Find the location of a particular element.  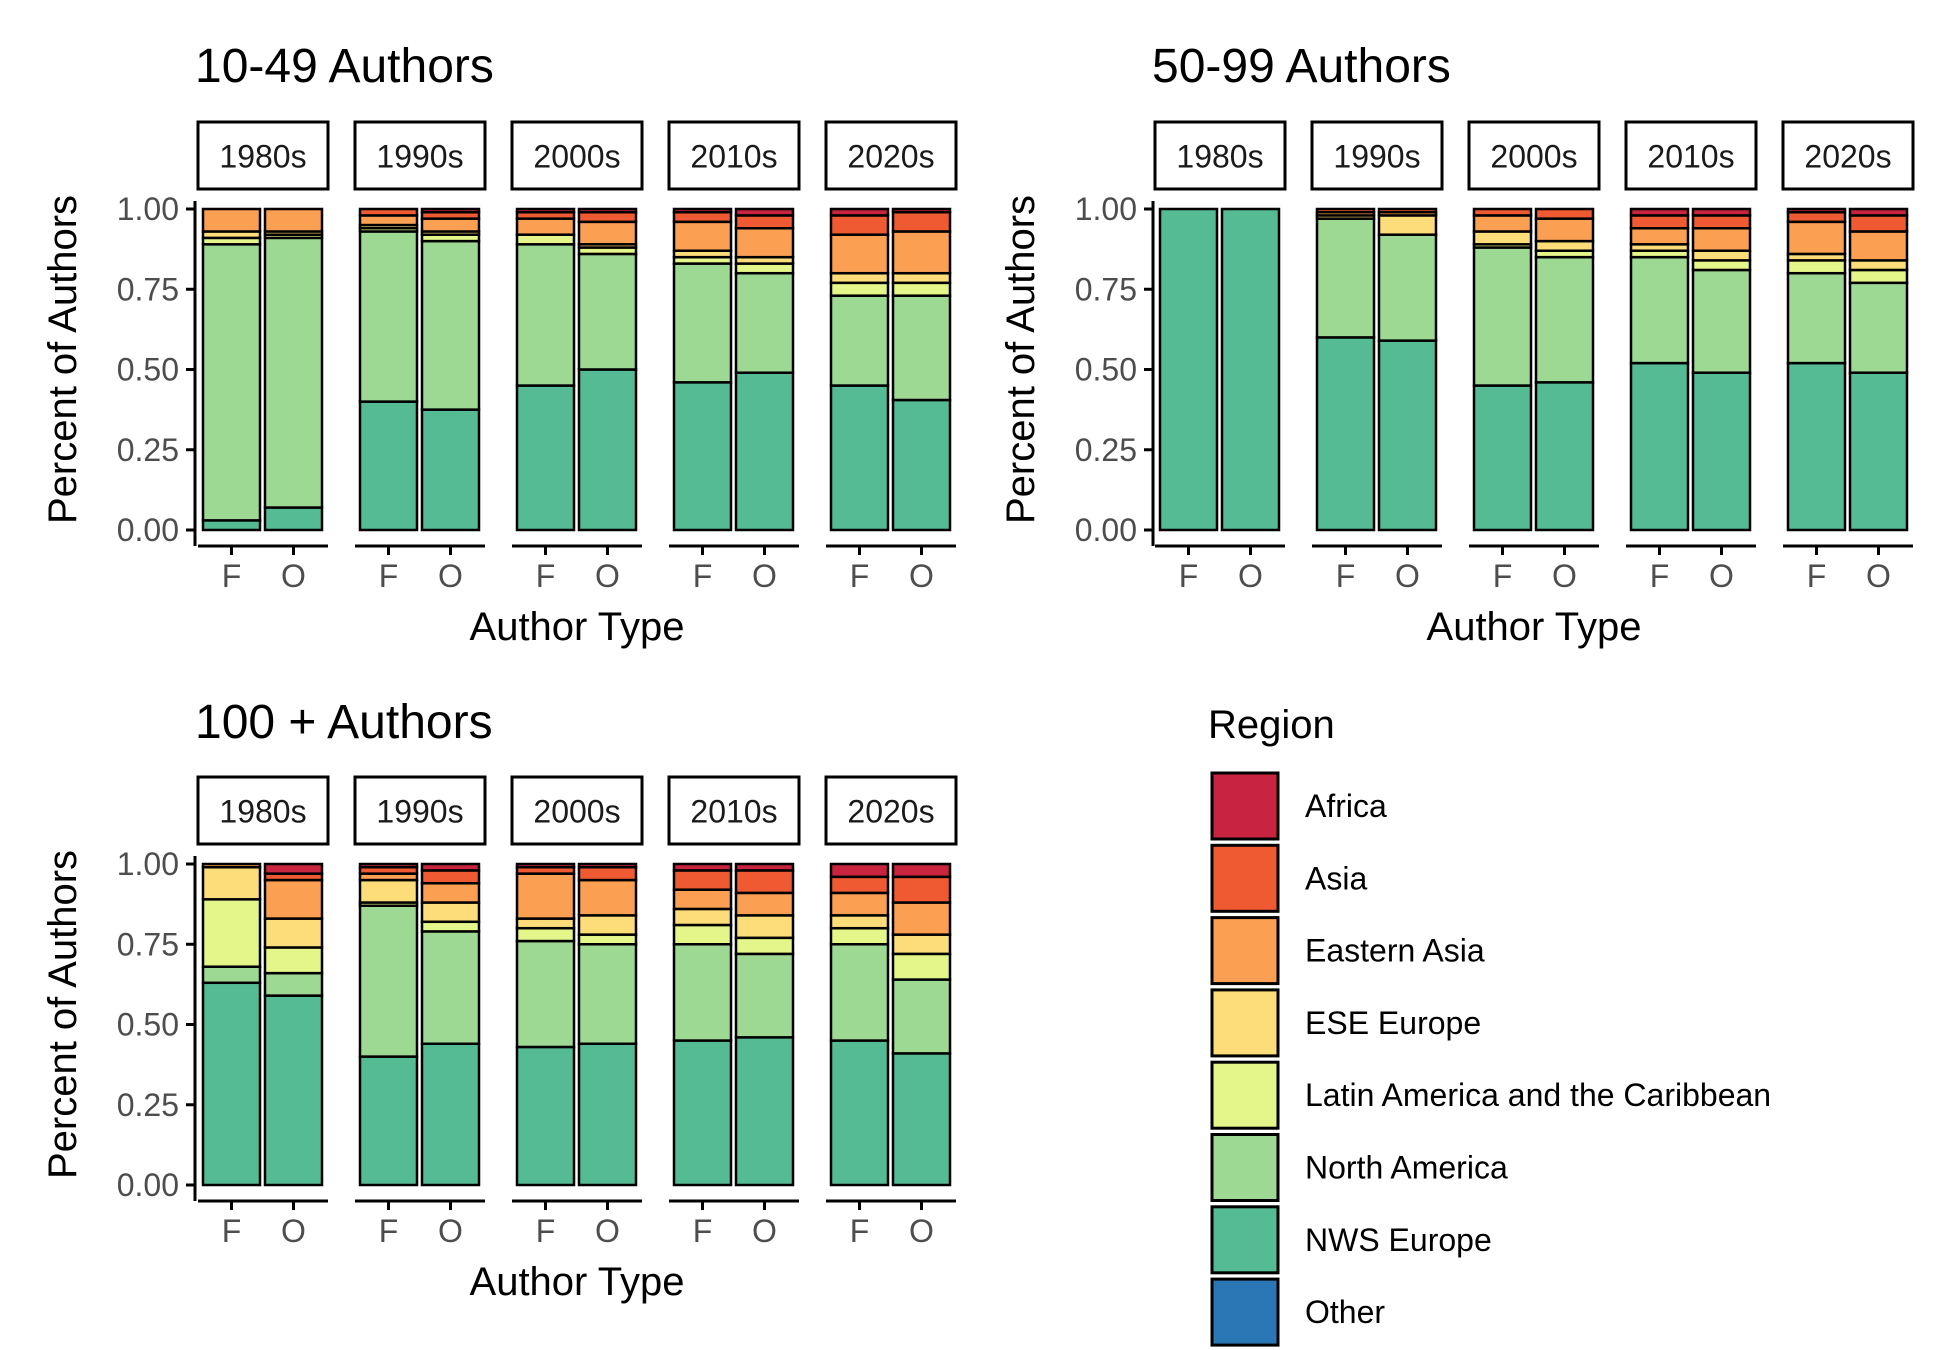

legend-label: Africa is located at coordinates (1346, 806).